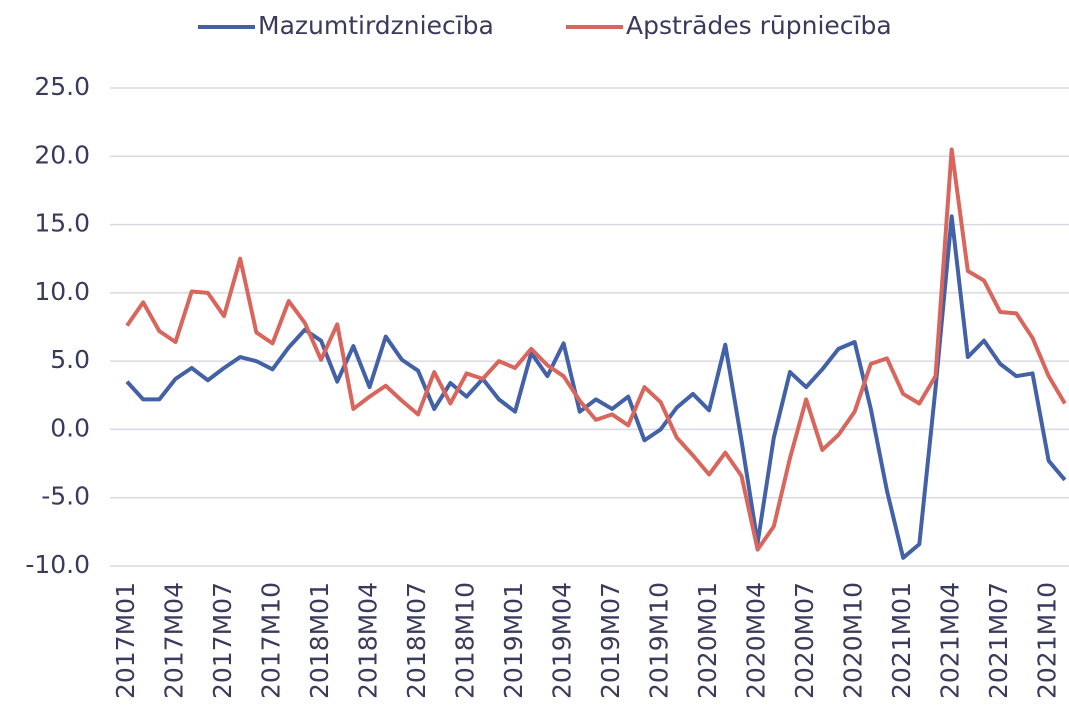 The image size is (1069, 725). What do you see at coordinates (125, 640) in the screenshot?
I see `x-tick-label: 2017M01` at bounding box center [125, 640].